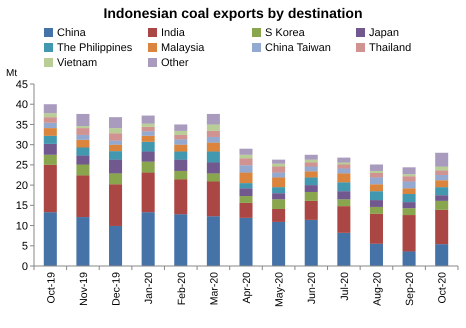  I want to click on x-tick-label: Oct-19, so click(51, 288).